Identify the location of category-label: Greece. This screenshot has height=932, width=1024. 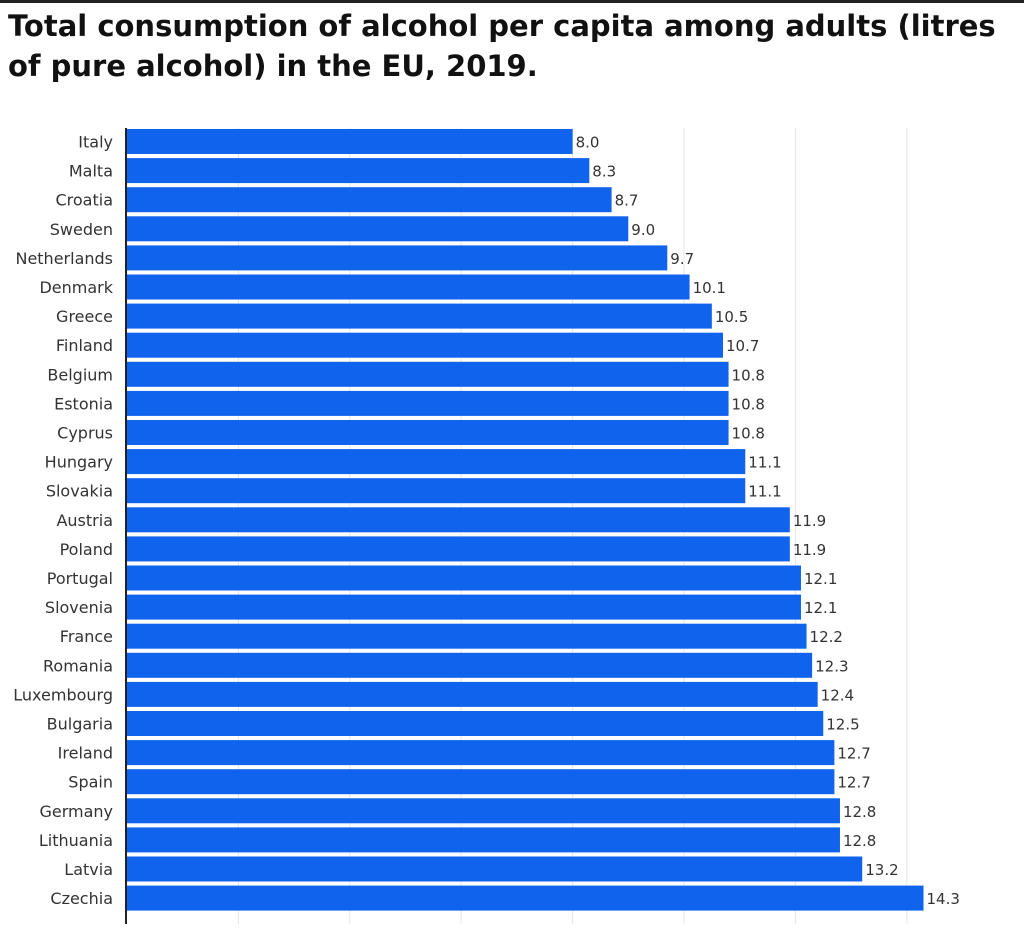
(84, 316).